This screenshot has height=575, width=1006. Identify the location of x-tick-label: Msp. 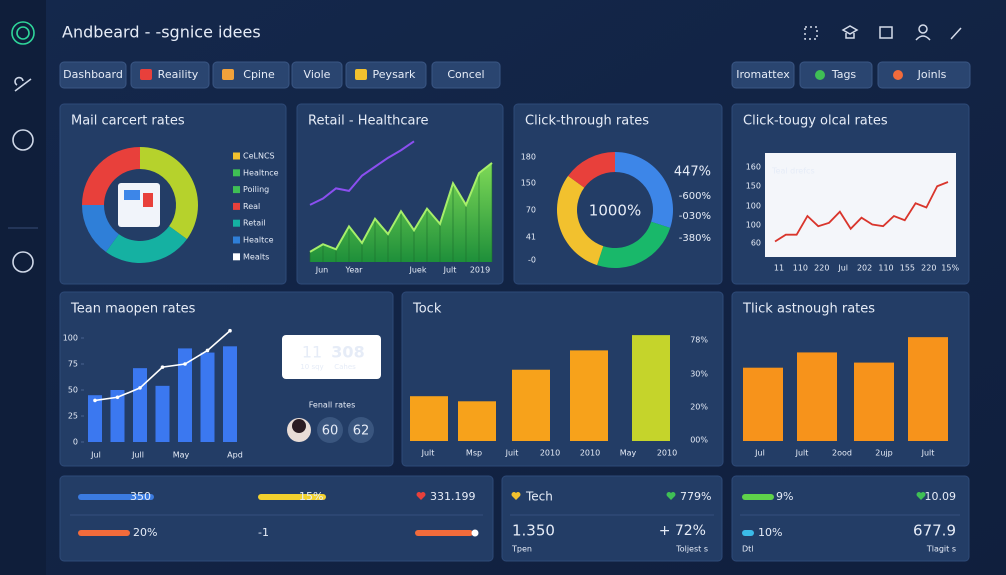
(474, 453).